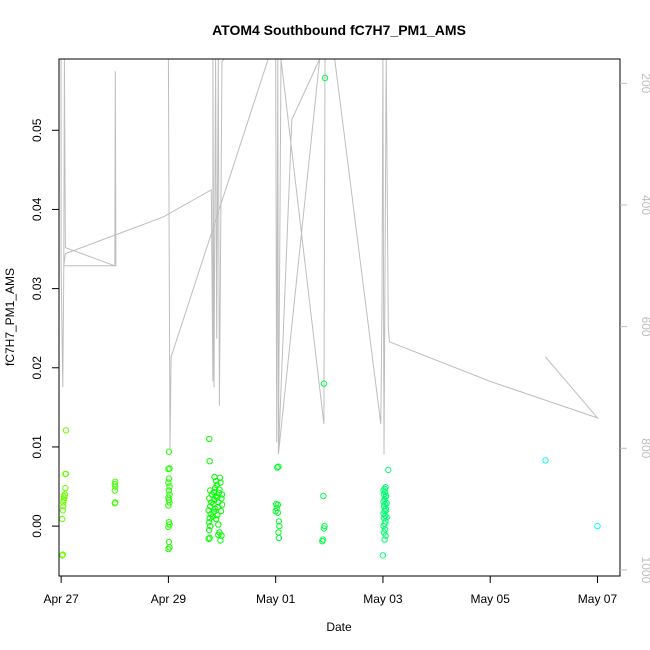  Describe the element at coordinates (644, 570) in the screenshot. I see `secondary-y-axis-tick-label: 1000` at that location.